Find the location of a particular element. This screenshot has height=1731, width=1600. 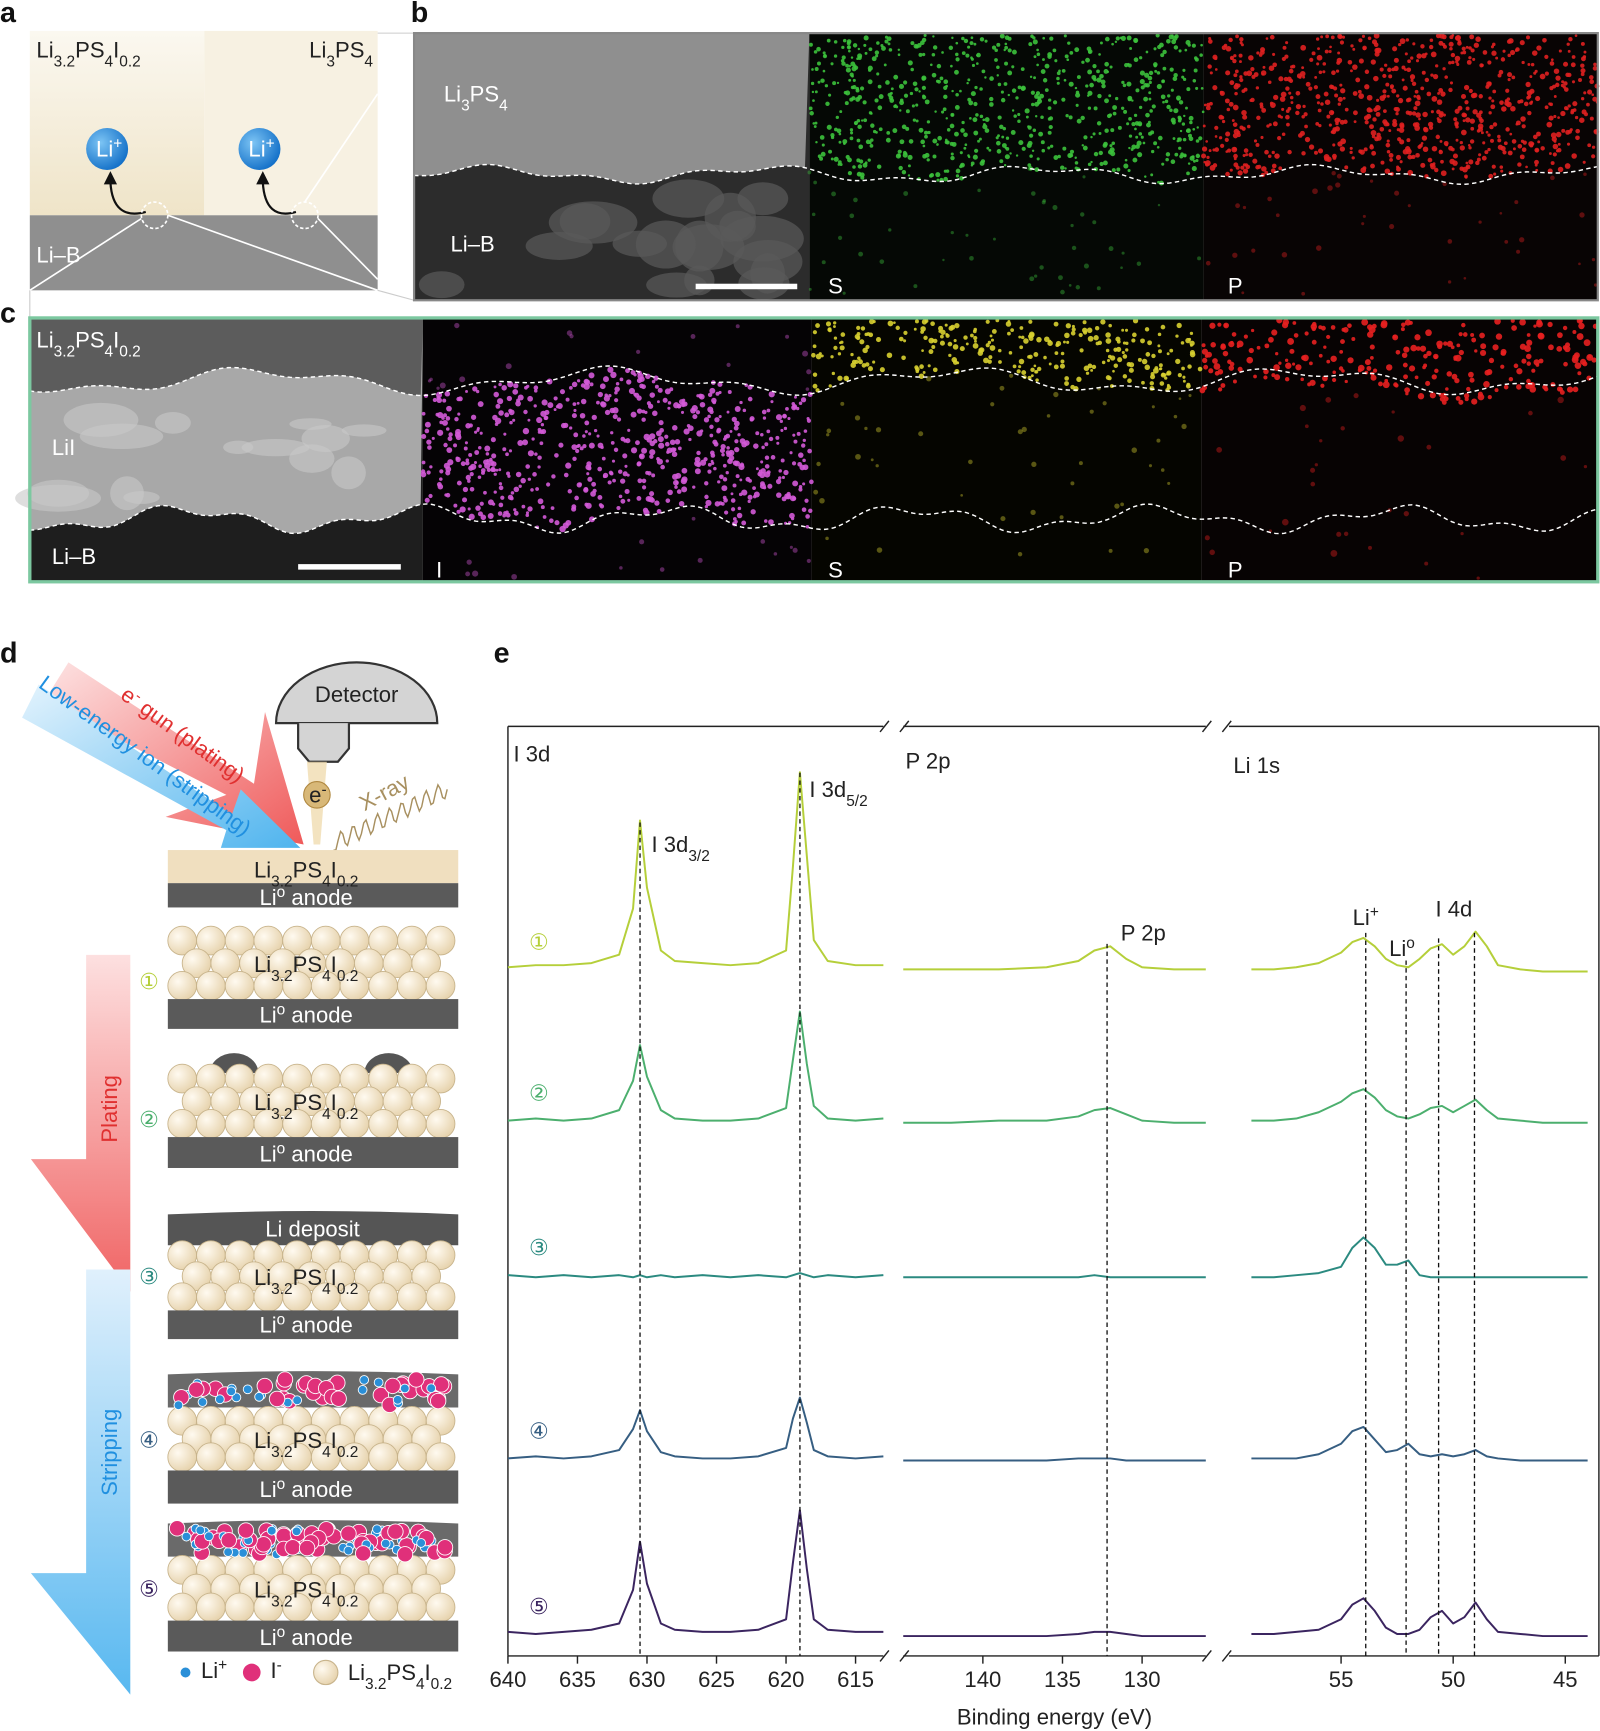

x-tick-label: 140 is located at coordinates (982, 1679).